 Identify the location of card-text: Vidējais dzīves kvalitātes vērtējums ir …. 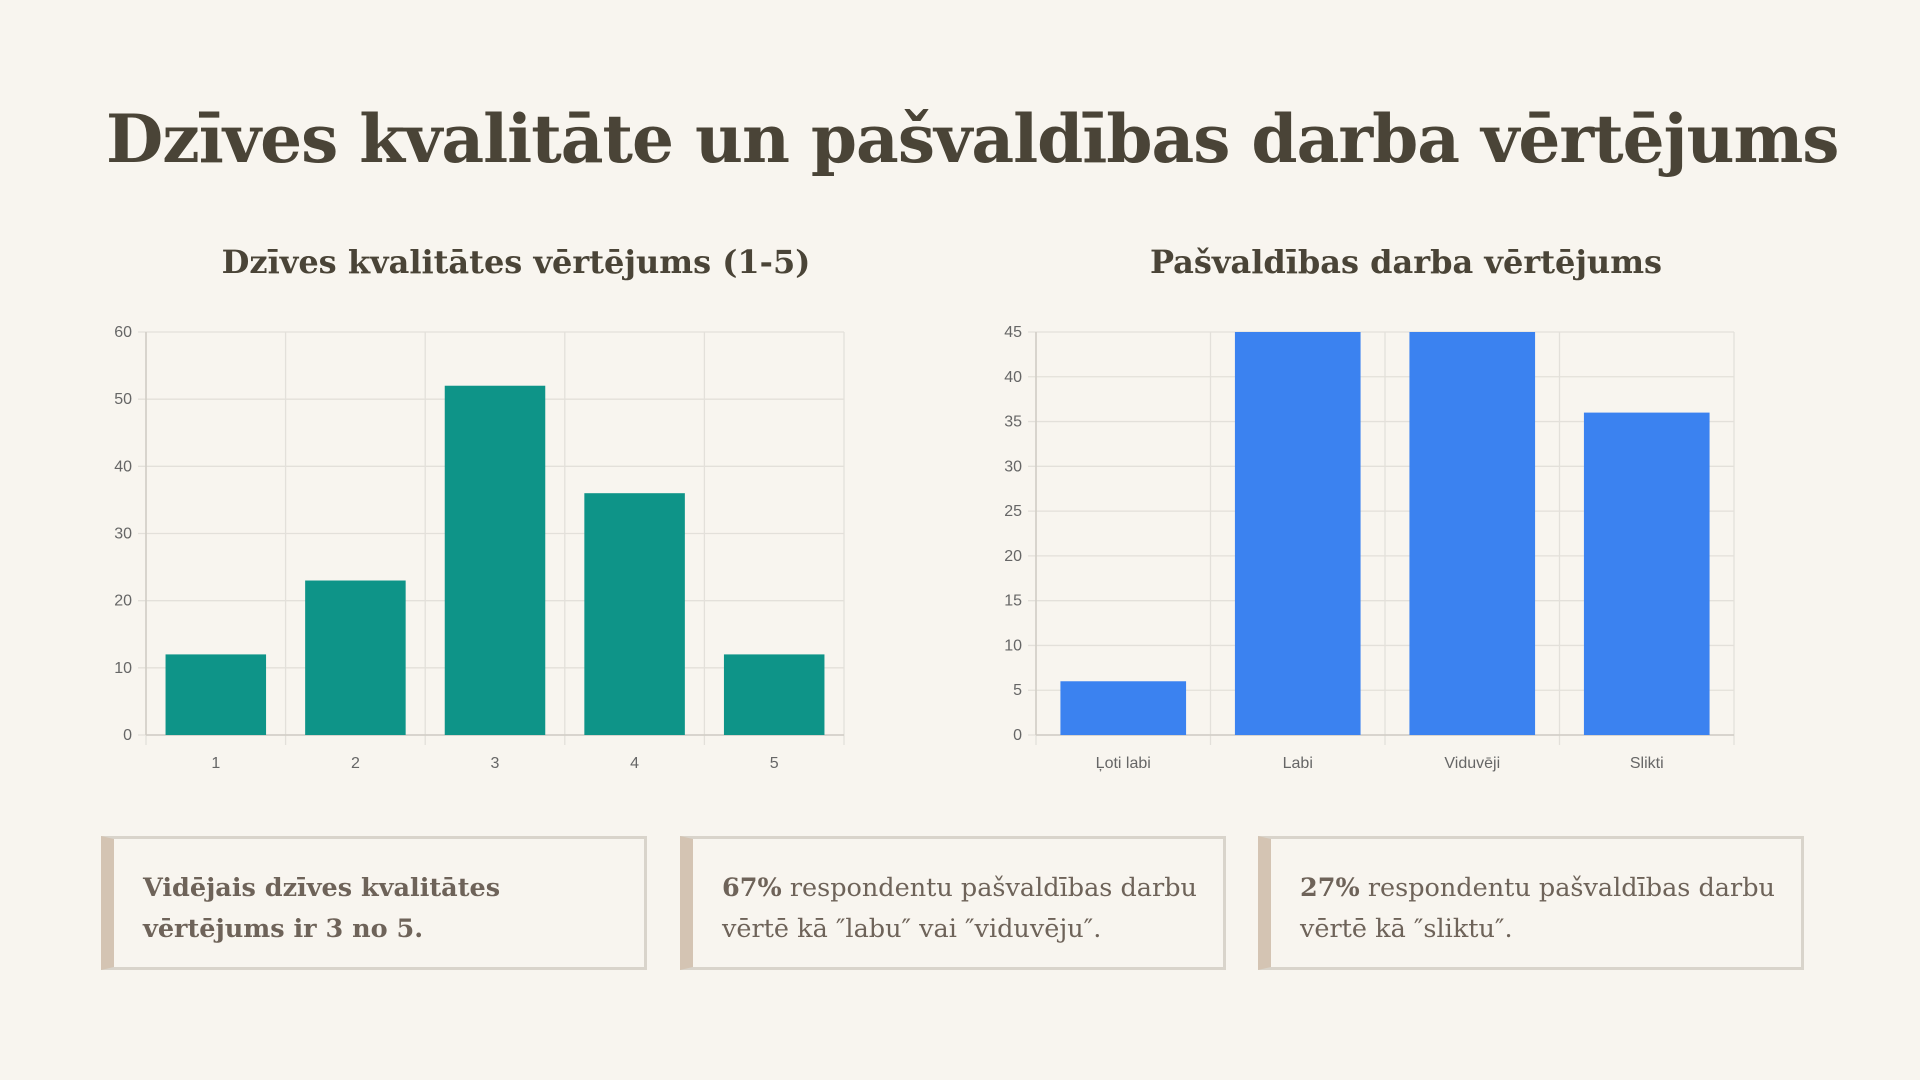
(393, 909).